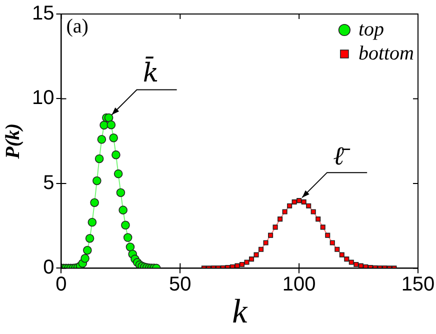 Image resolution: width=436 pixels, height=334 pixels. What do you see at coordinates (240, 312) in the screenshot?
I see `x-axis-title: k` at bounding box center [240, 312].